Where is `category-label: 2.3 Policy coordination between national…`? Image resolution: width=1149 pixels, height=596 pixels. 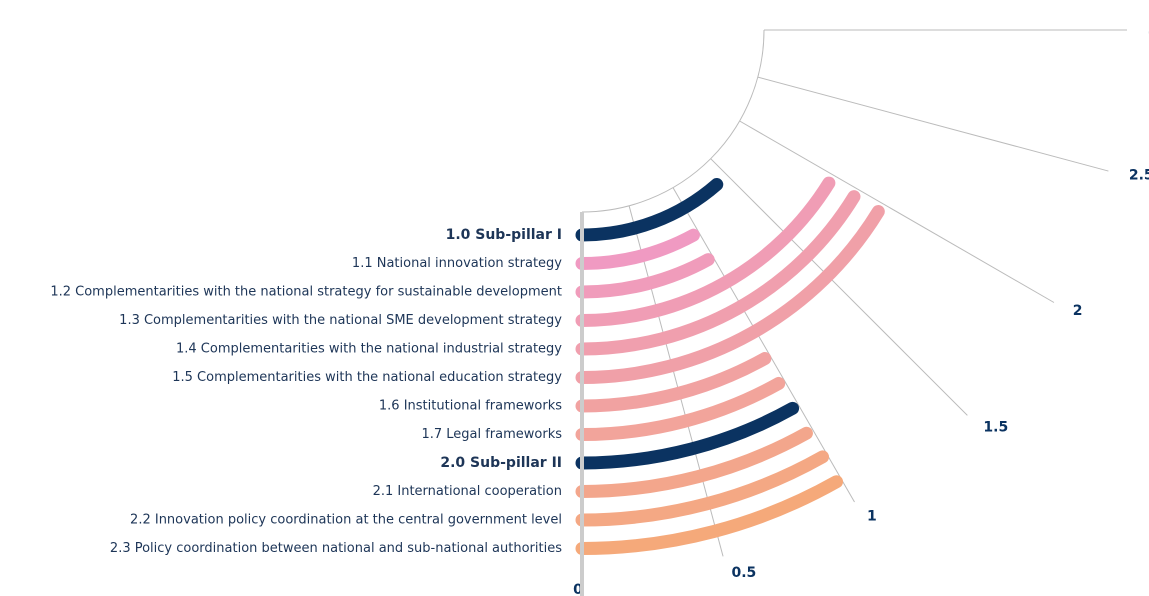
category-label: 2.3 Policy coordination between national… is located at coordinates (336, 548).